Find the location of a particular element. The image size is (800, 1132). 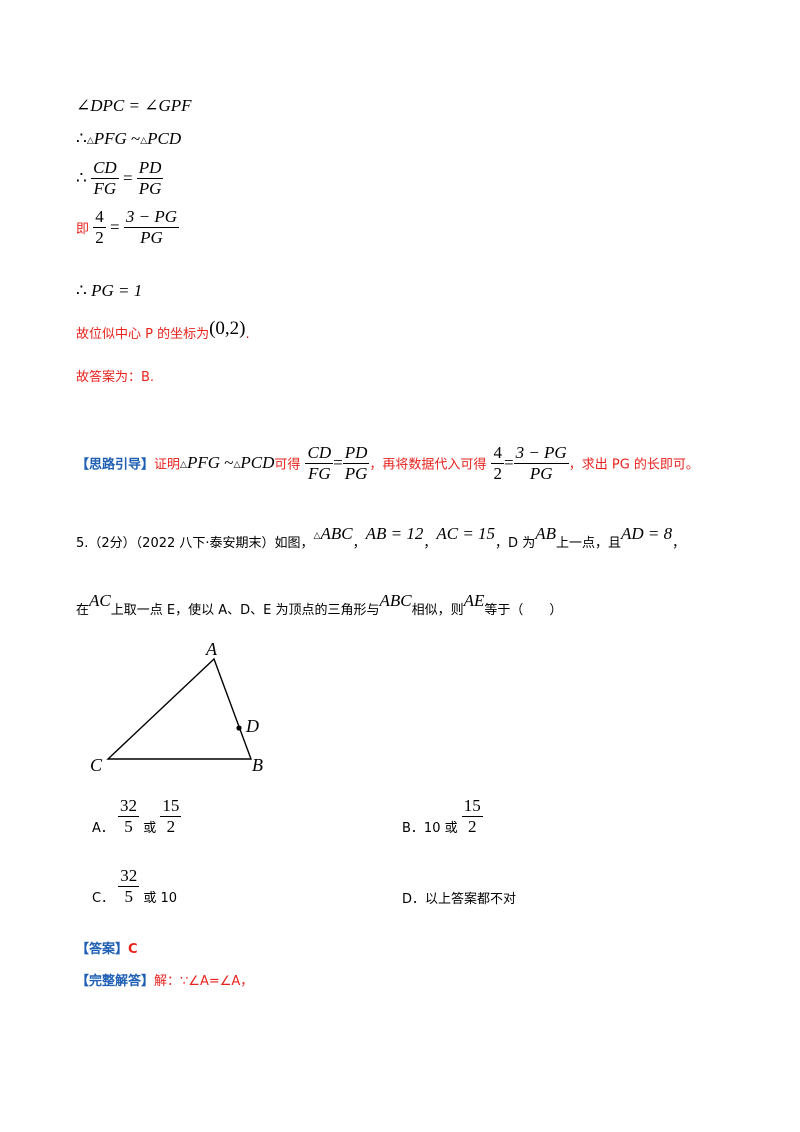

previous-answer: 故答案为：B. is located at coordinates (115, 377).